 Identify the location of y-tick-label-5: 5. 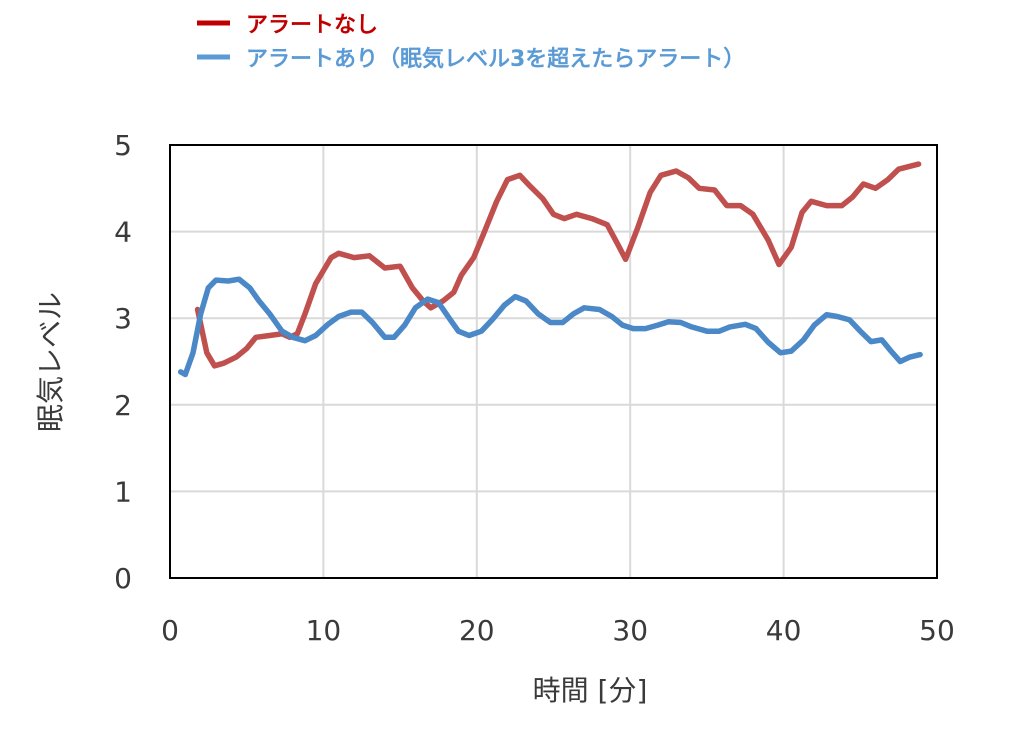
(123, 145).